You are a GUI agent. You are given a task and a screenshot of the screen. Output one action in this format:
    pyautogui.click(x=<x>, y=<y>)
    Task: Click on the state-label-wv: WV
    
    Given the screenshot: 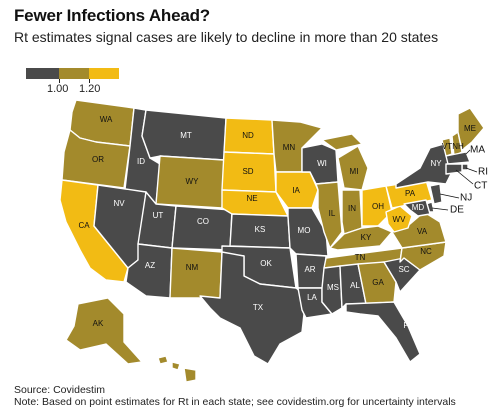 What is the action you would take?
    pyautogui.click(x=400, y=219)
    